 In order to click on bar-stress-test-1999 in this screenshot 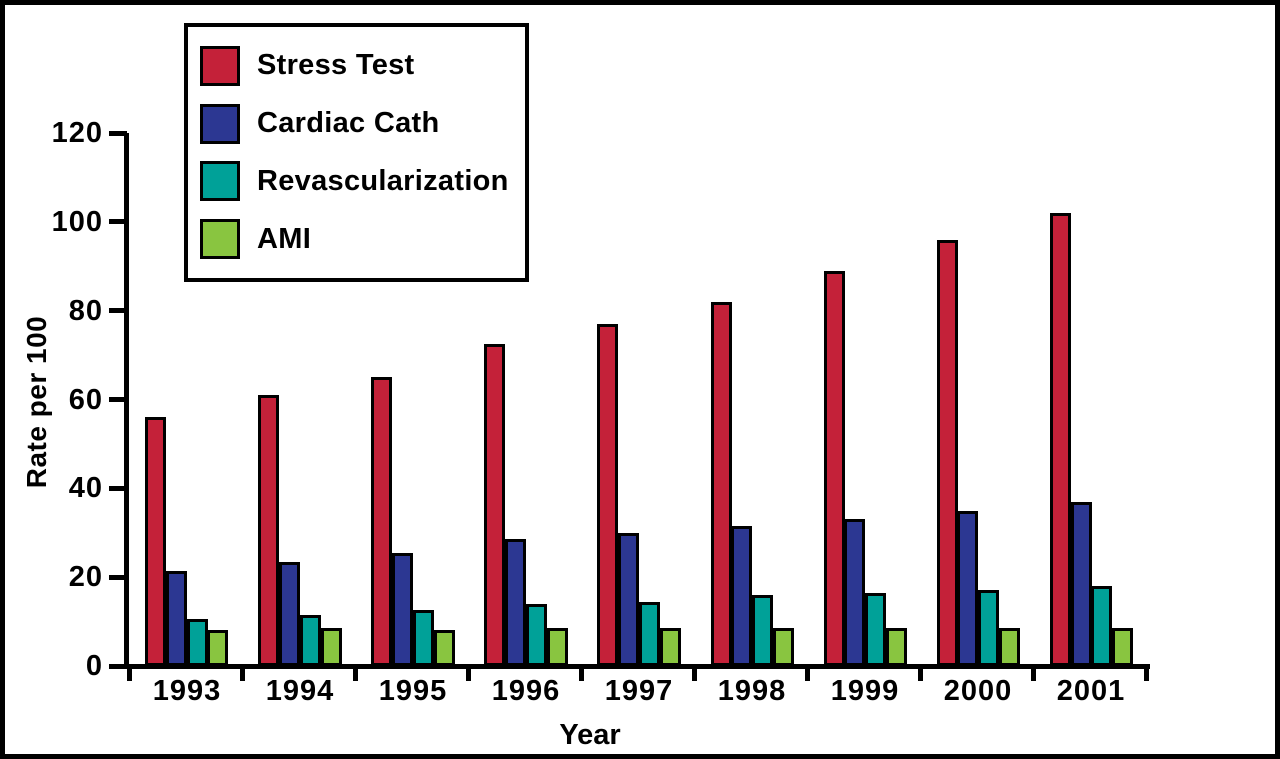, I will do `click(834, 468)`.